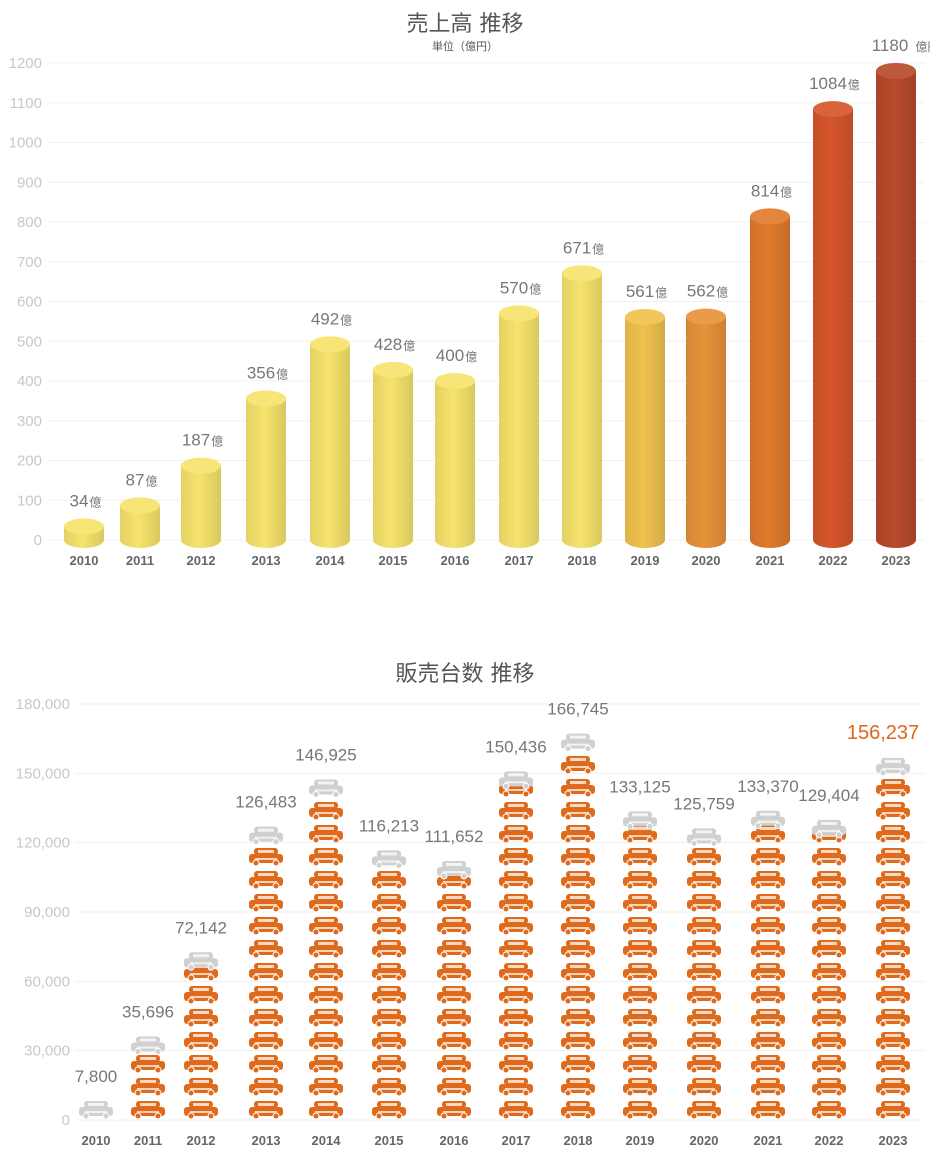 The height and width of the screenshot is (1175, 930). What do you see at coordinates (84, 560) in the screenshot?
I see `sales-year-label: 2010` at bounding box center [84, 560].